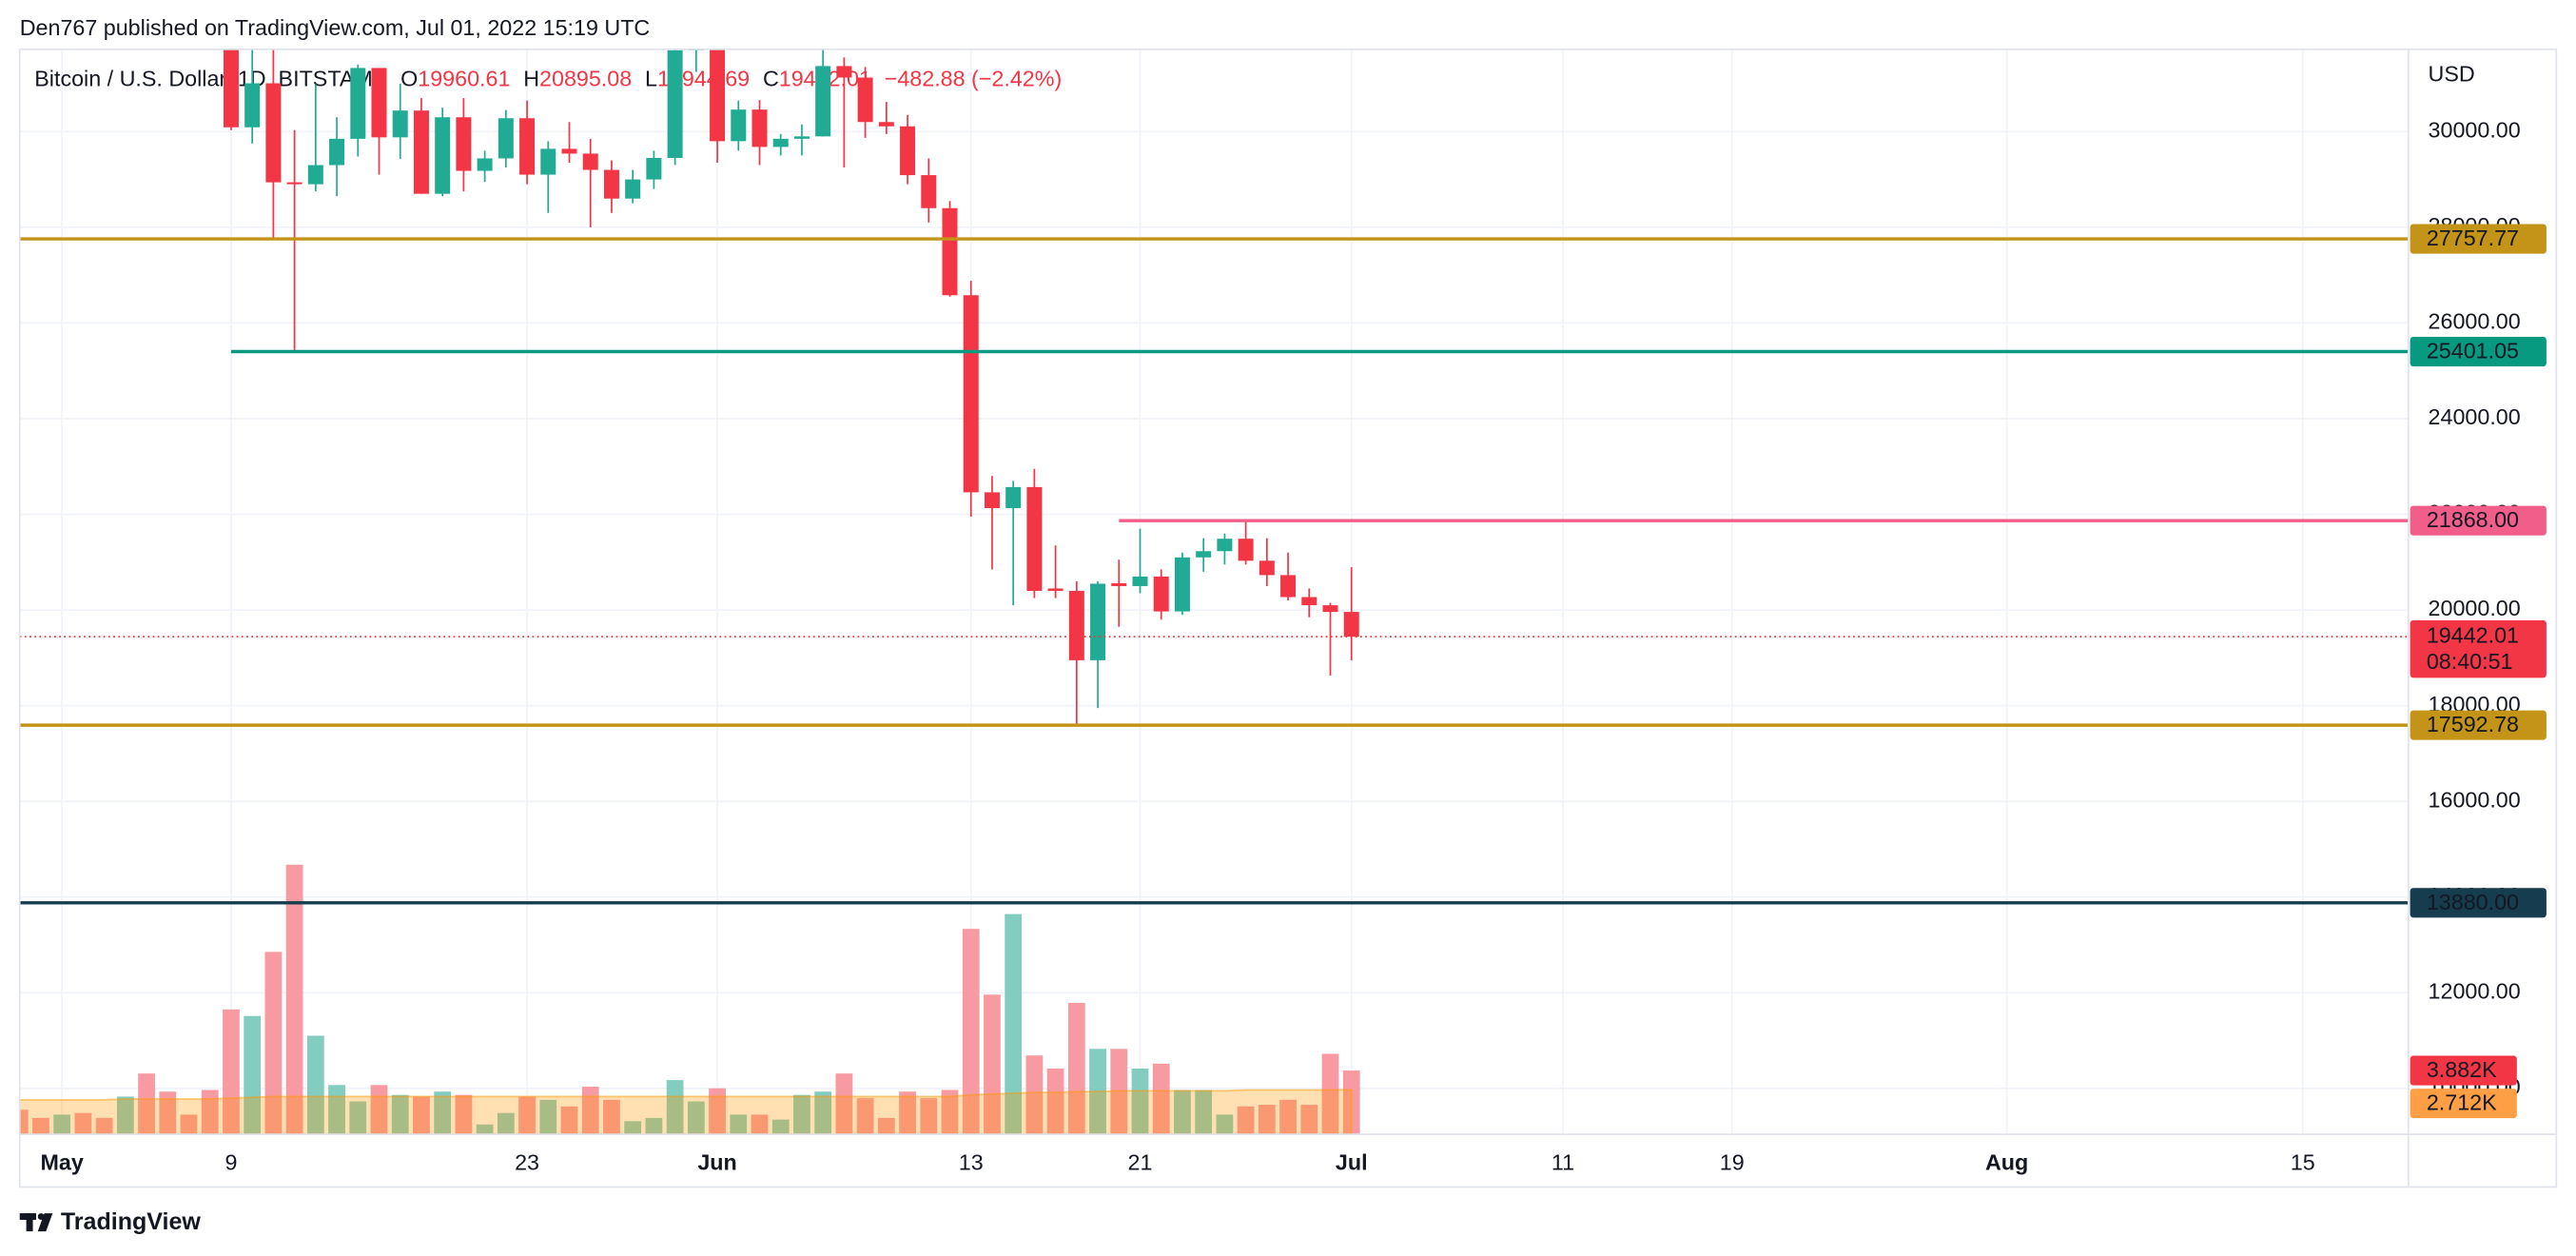  Describe the element at coordinates (131, 1221) in the screenshot. I see `footer-brand: TradingView` at that location.